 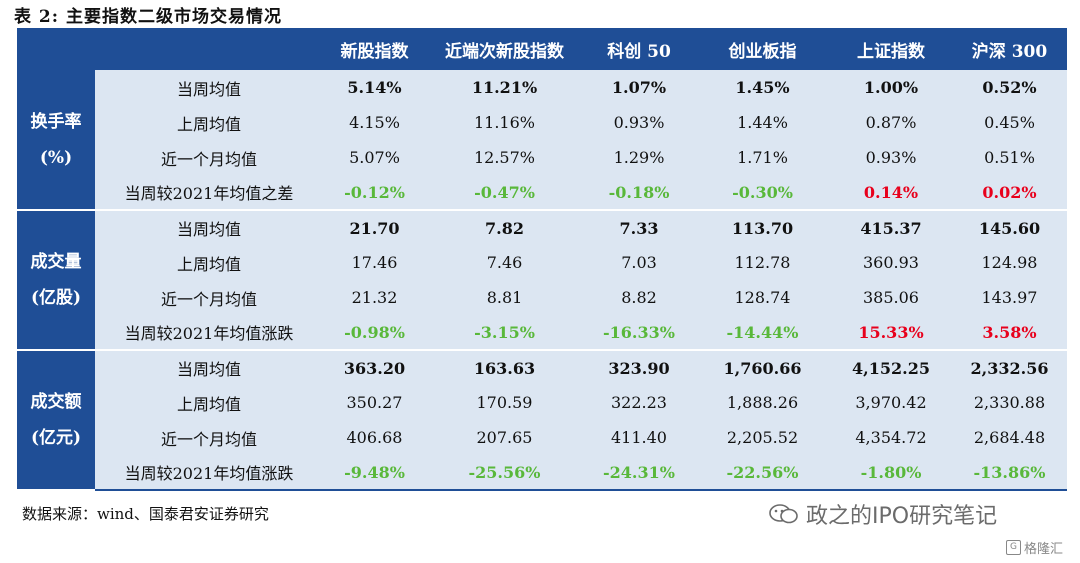 What do you see at coordinates (374, 228) in the screenshot?
I see `cell-value: 21.70` at bounding box center [374, 228].